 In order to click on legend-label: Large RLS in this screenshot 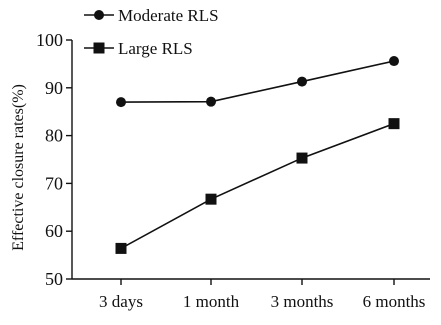, I will do `click(155, 48)`.